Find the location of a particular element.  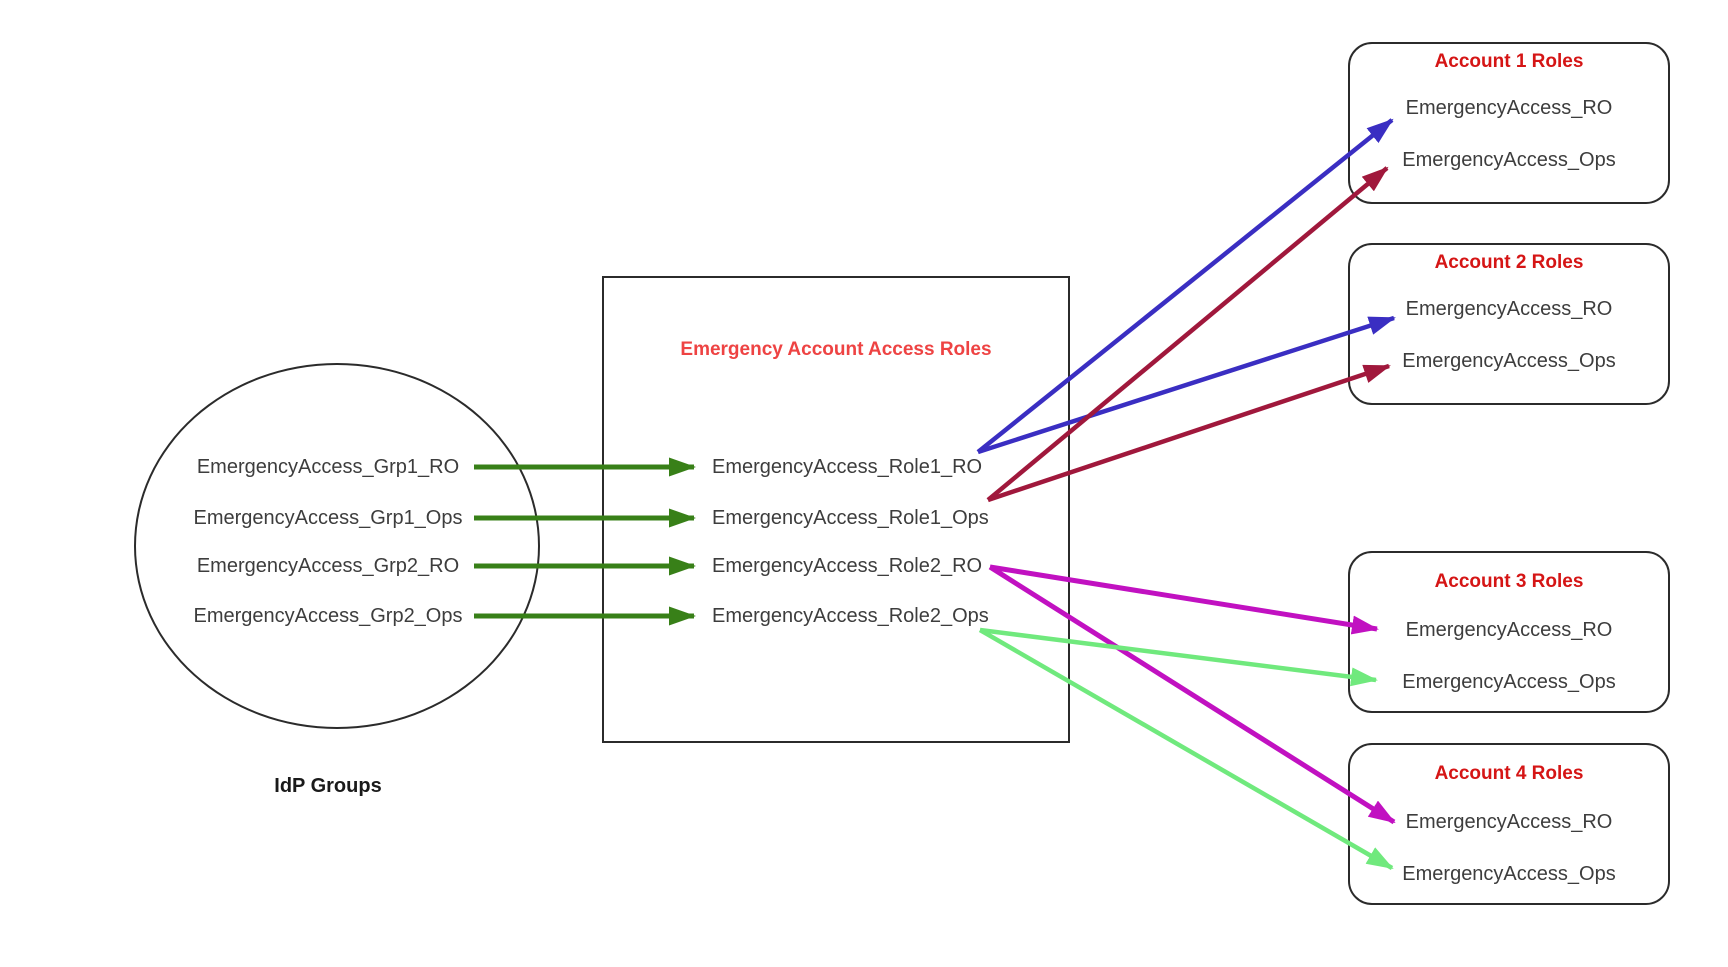

account-2-role-ops: EmergencyAccess_Ops is located at coordinates (1509, 361).